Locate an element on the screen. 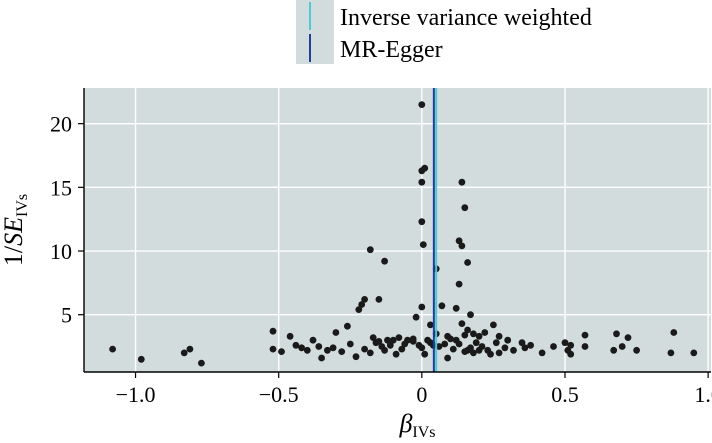 This screenshot has width=712, height=443. y-axis-label-se: SE is located at coordinates (14, 231).